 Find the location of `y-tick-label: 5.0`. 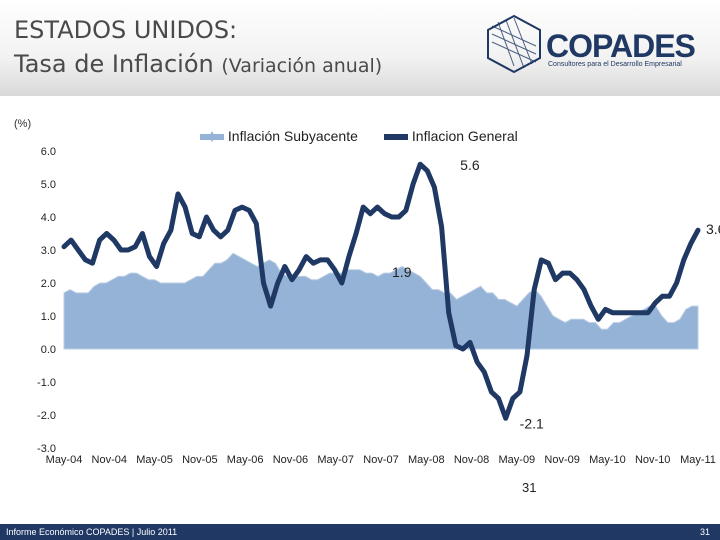

y-tick-label: 5.0 is located at coordinates (48, 185).